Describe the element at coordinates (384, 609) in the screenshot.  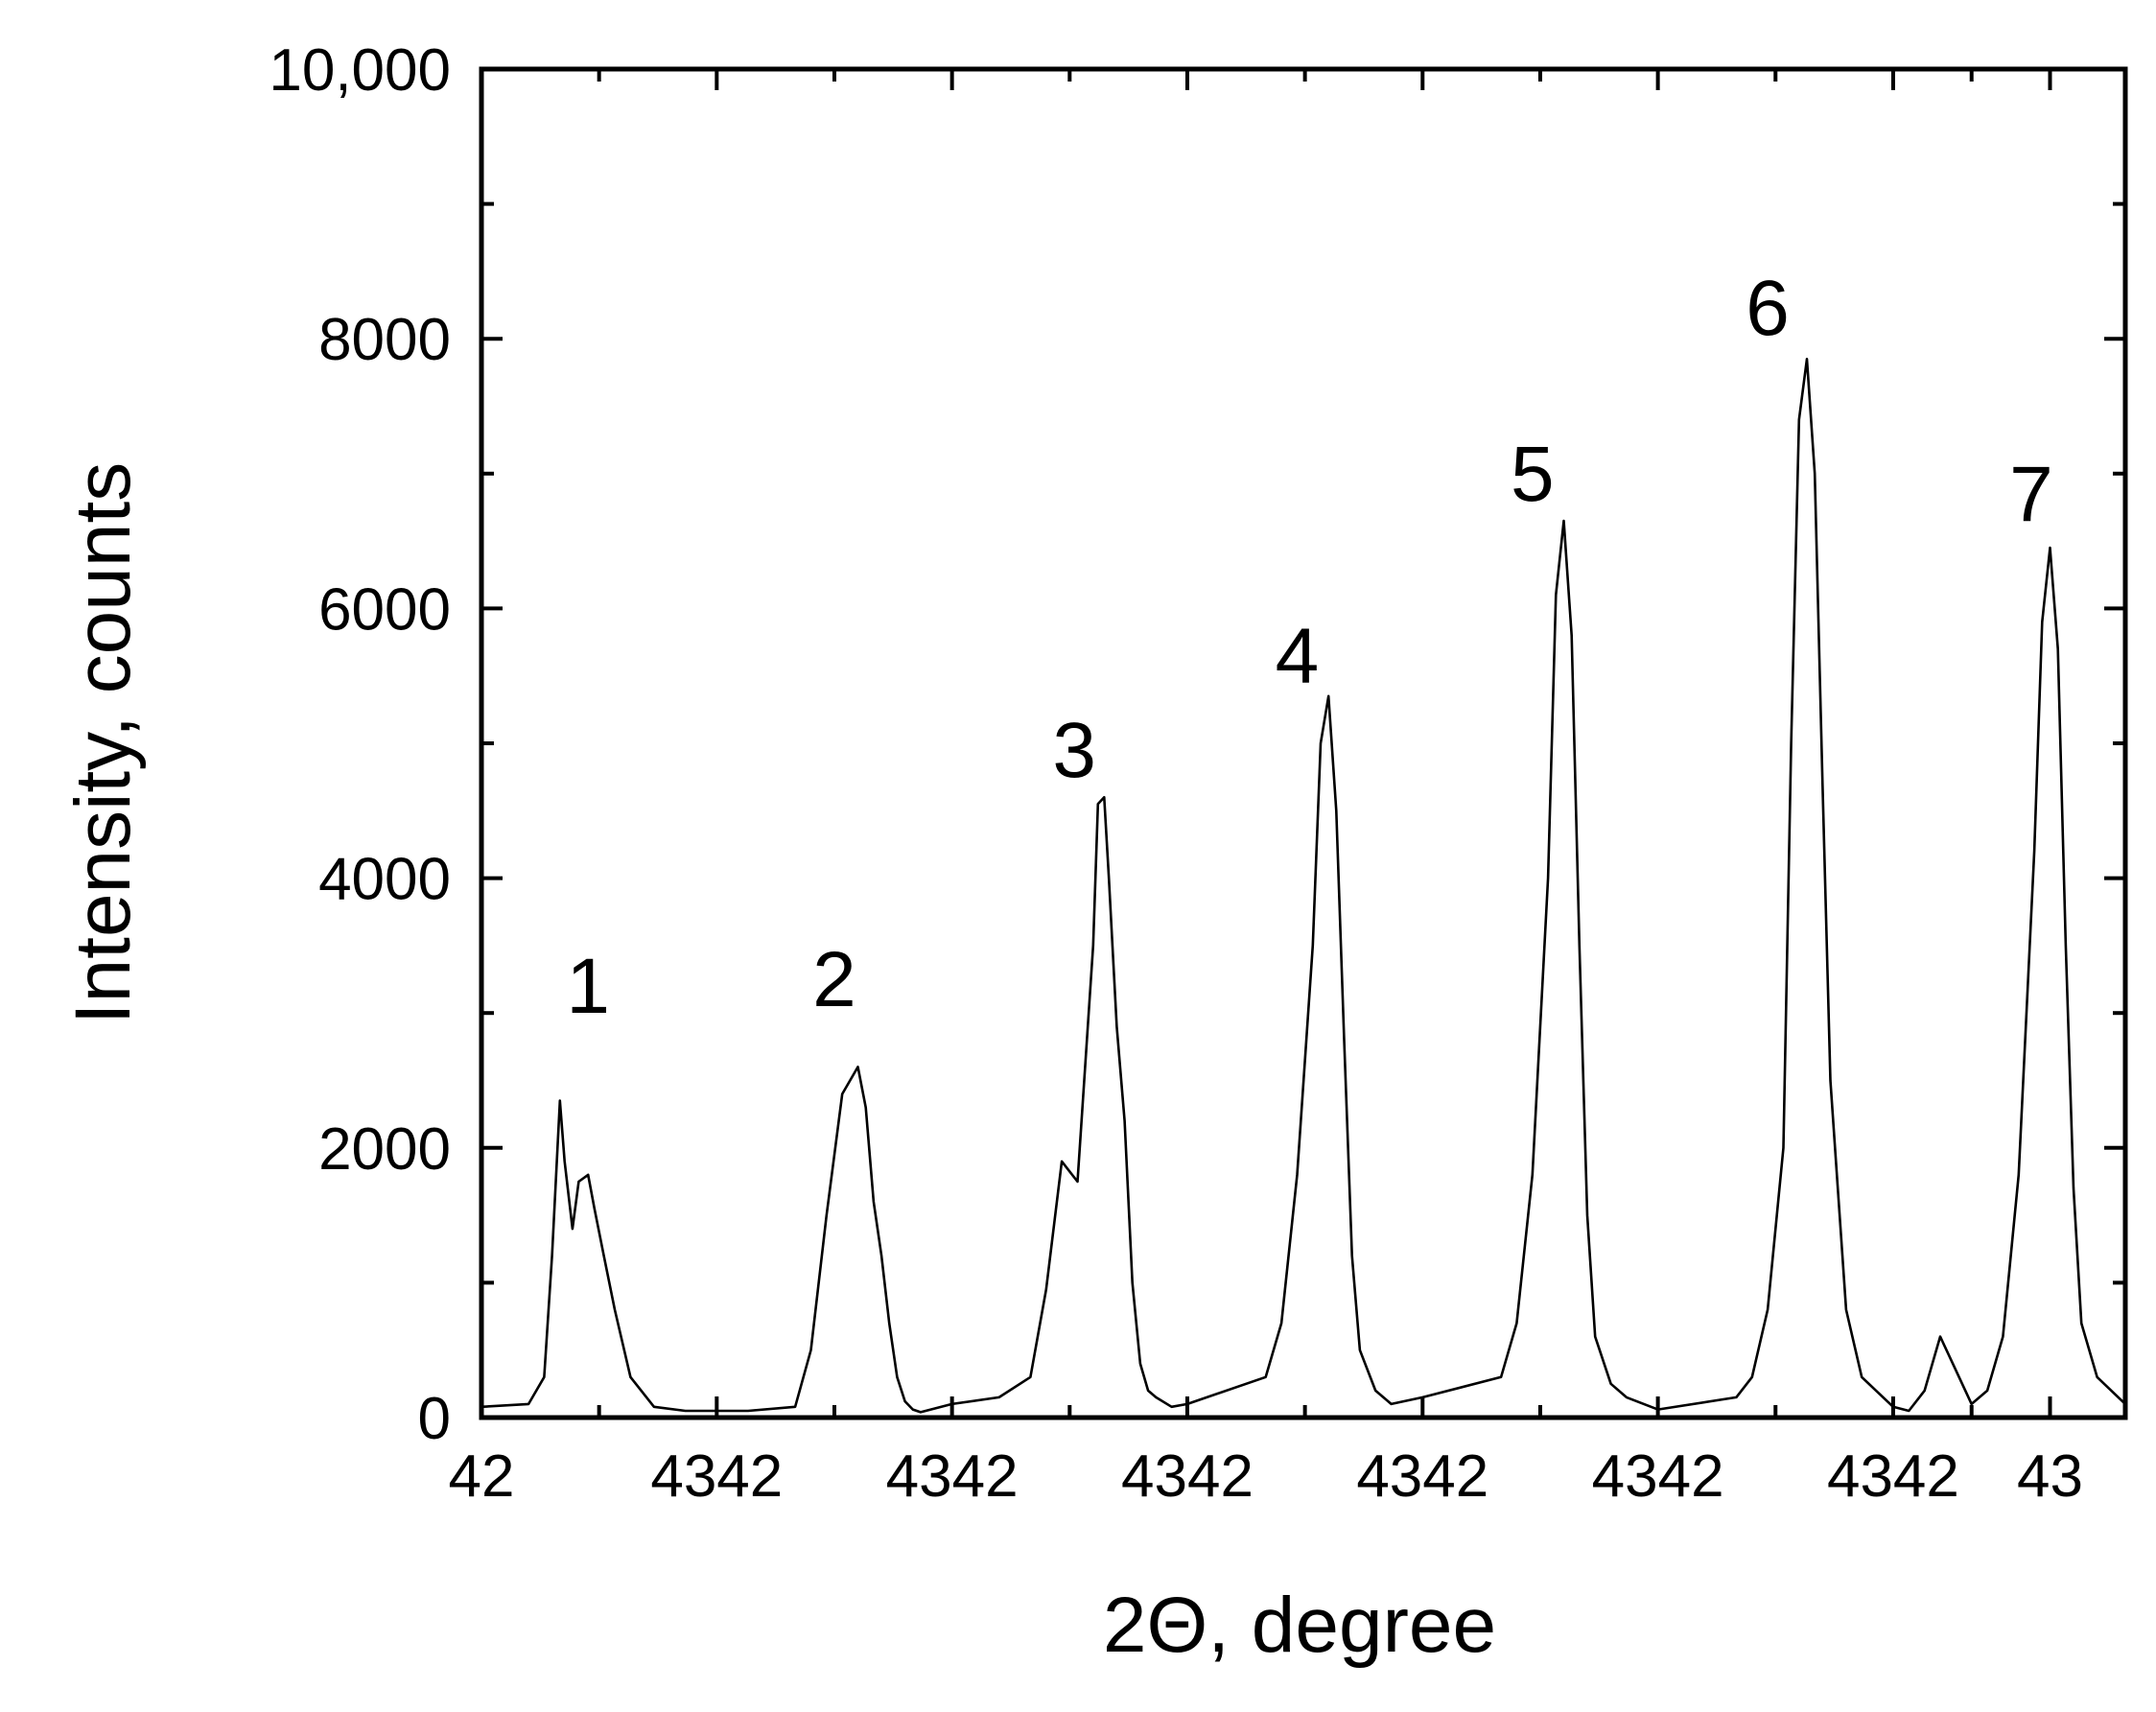
I see `y-tick-label: 6000` at that location.